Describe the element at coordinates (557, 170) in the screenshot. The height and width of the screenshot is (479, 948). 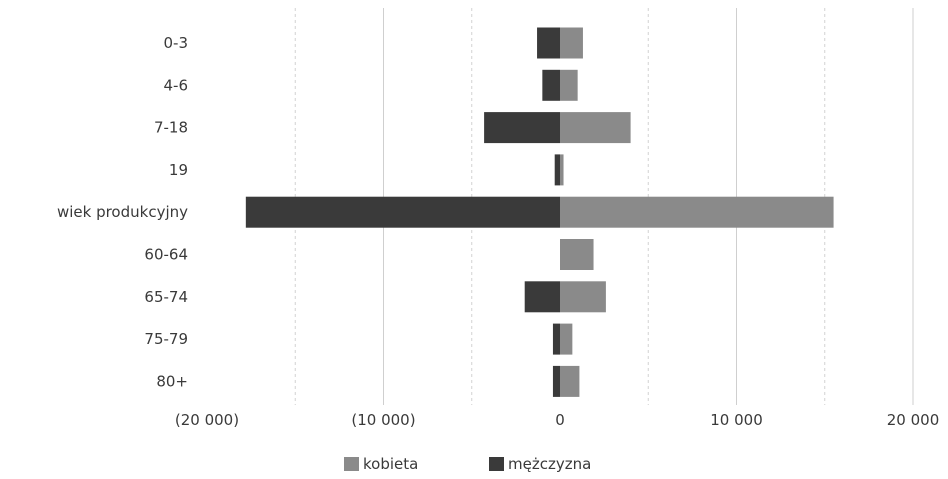
I see `bar-mężczyzna-19` at that location.